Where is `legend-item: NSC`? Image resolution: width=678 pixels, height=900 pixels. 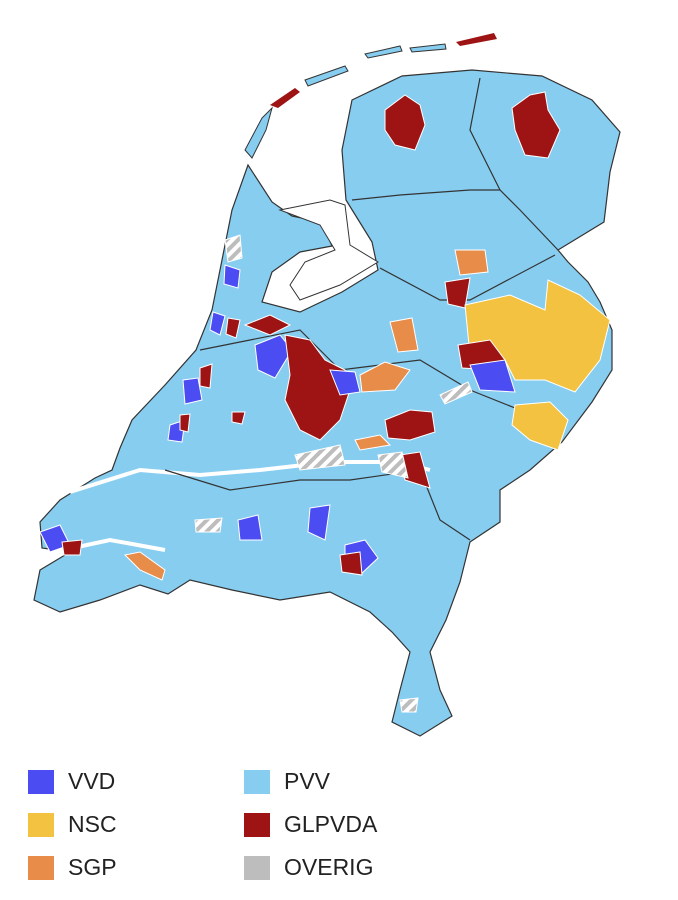 legend-item: NSC is located at coordinates (72, 824).